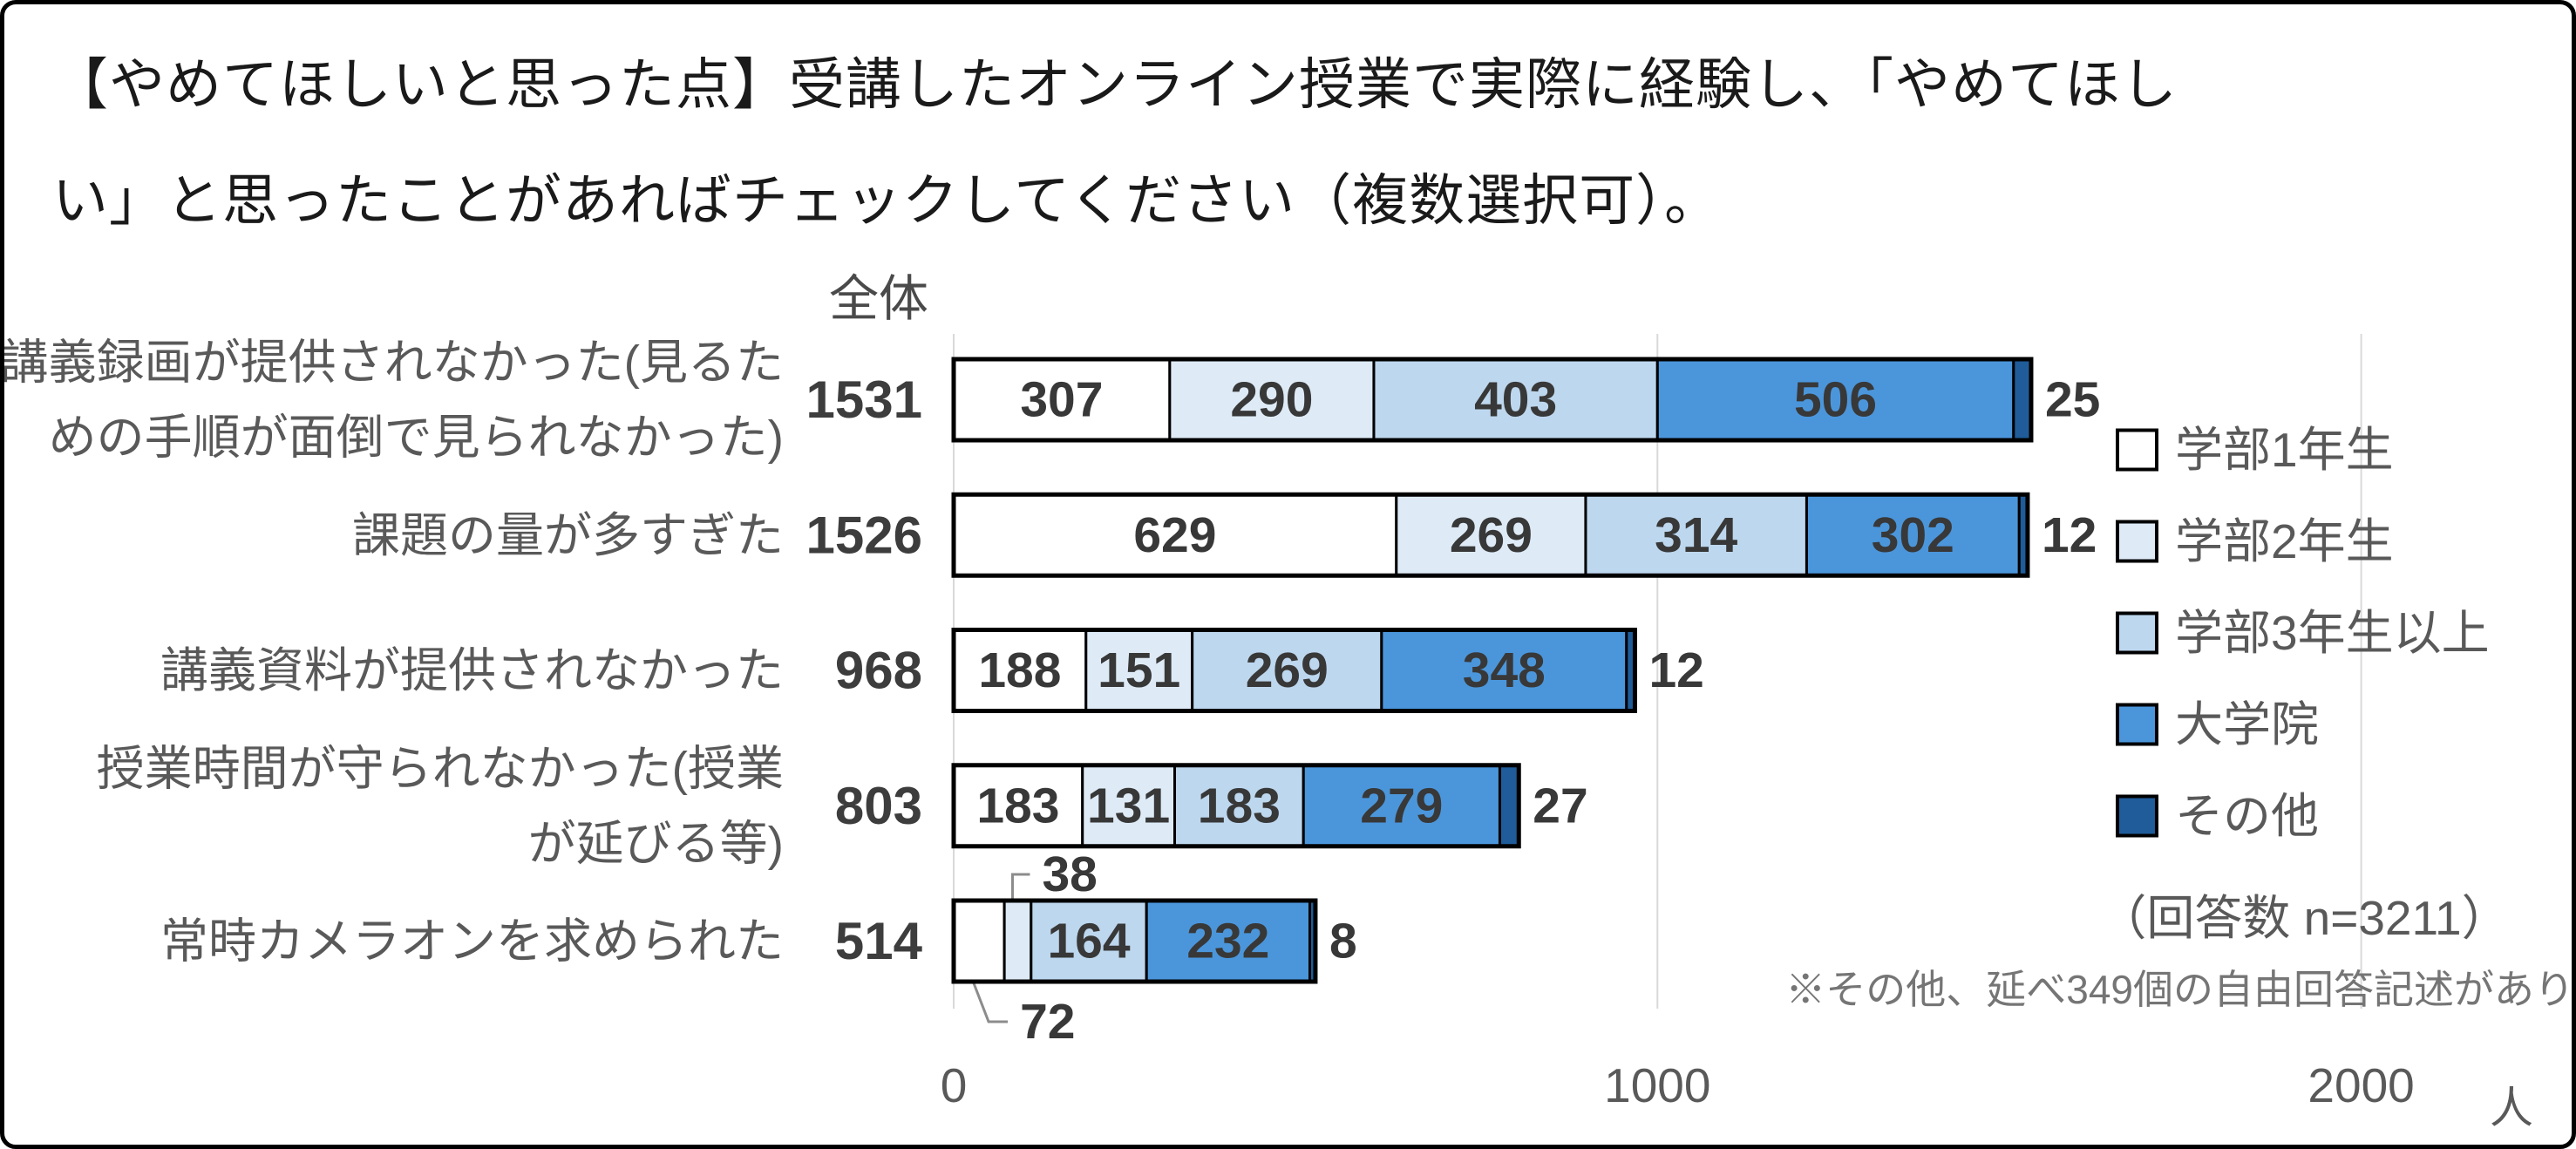  I want to click on bar-segment-row4-学部1年生, so click(979, 941).